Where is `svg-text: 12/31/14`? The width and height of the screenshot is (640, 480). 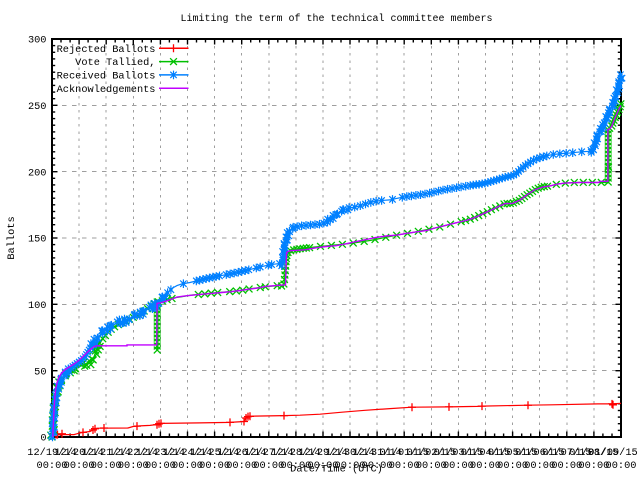
svg-text: 12/31/14 is located at coordinates (376, 453).